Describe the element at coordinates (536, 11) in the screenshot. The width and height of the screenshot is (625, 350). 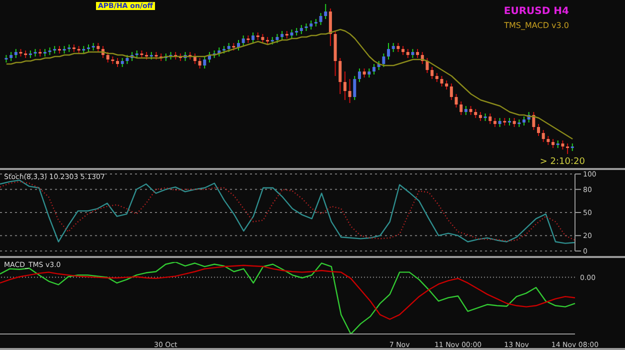
I see `chart-title: EURUSD H4` at that location.